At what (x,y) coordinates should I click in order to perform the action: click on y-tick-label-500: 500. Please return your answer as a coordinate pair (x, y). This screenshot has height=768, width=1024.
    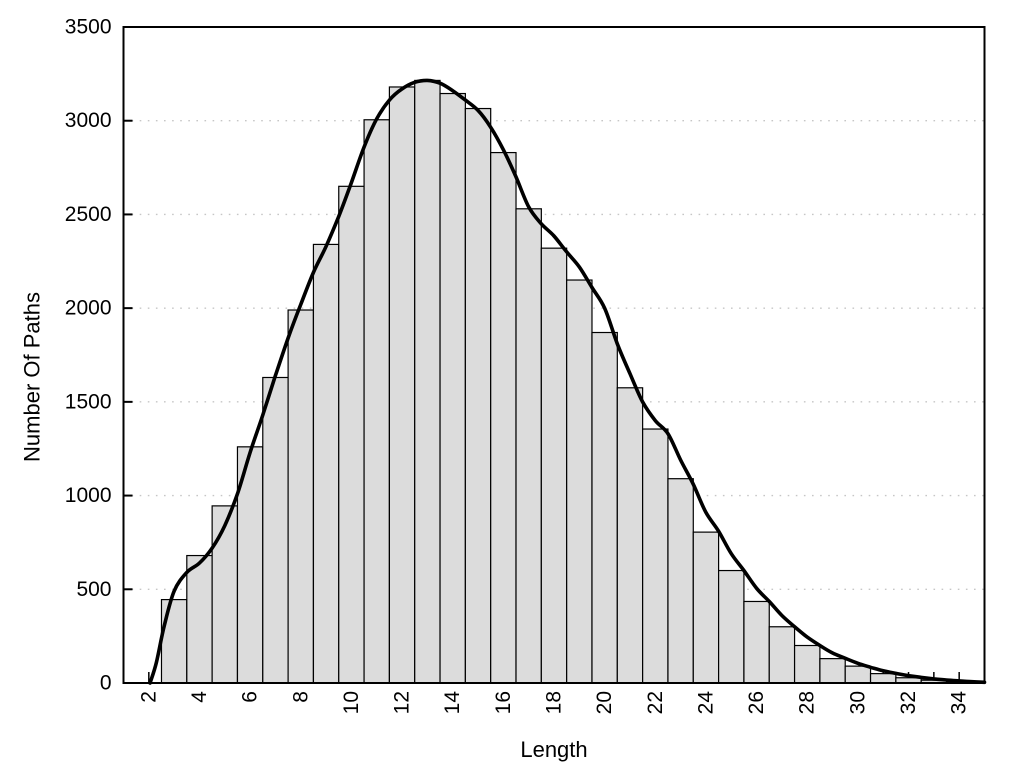
    Looking at the image, I should click on (93, 589).